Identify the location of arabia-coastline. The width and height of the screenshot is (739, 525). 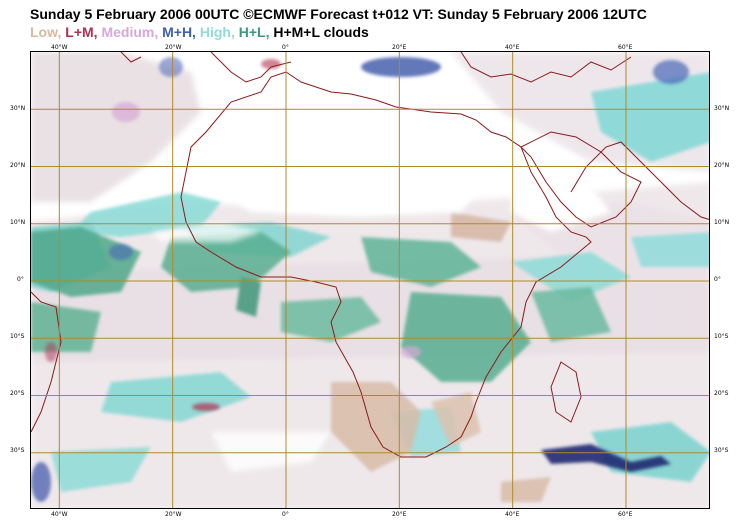
(581, 179).